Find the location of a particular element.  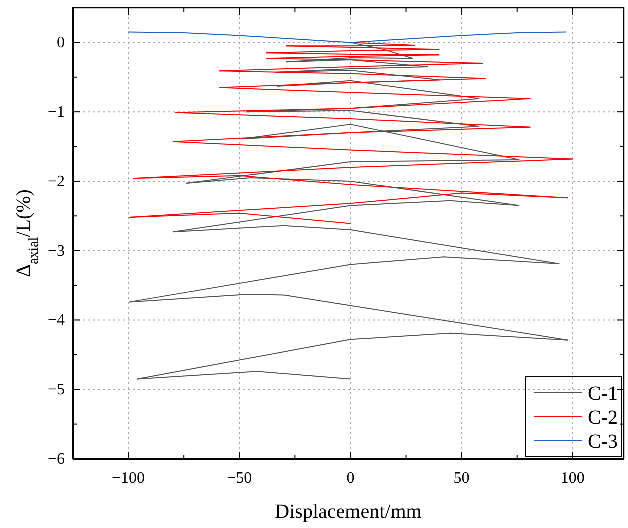

legend-label: C-1 is located at coordinates (603, 394).